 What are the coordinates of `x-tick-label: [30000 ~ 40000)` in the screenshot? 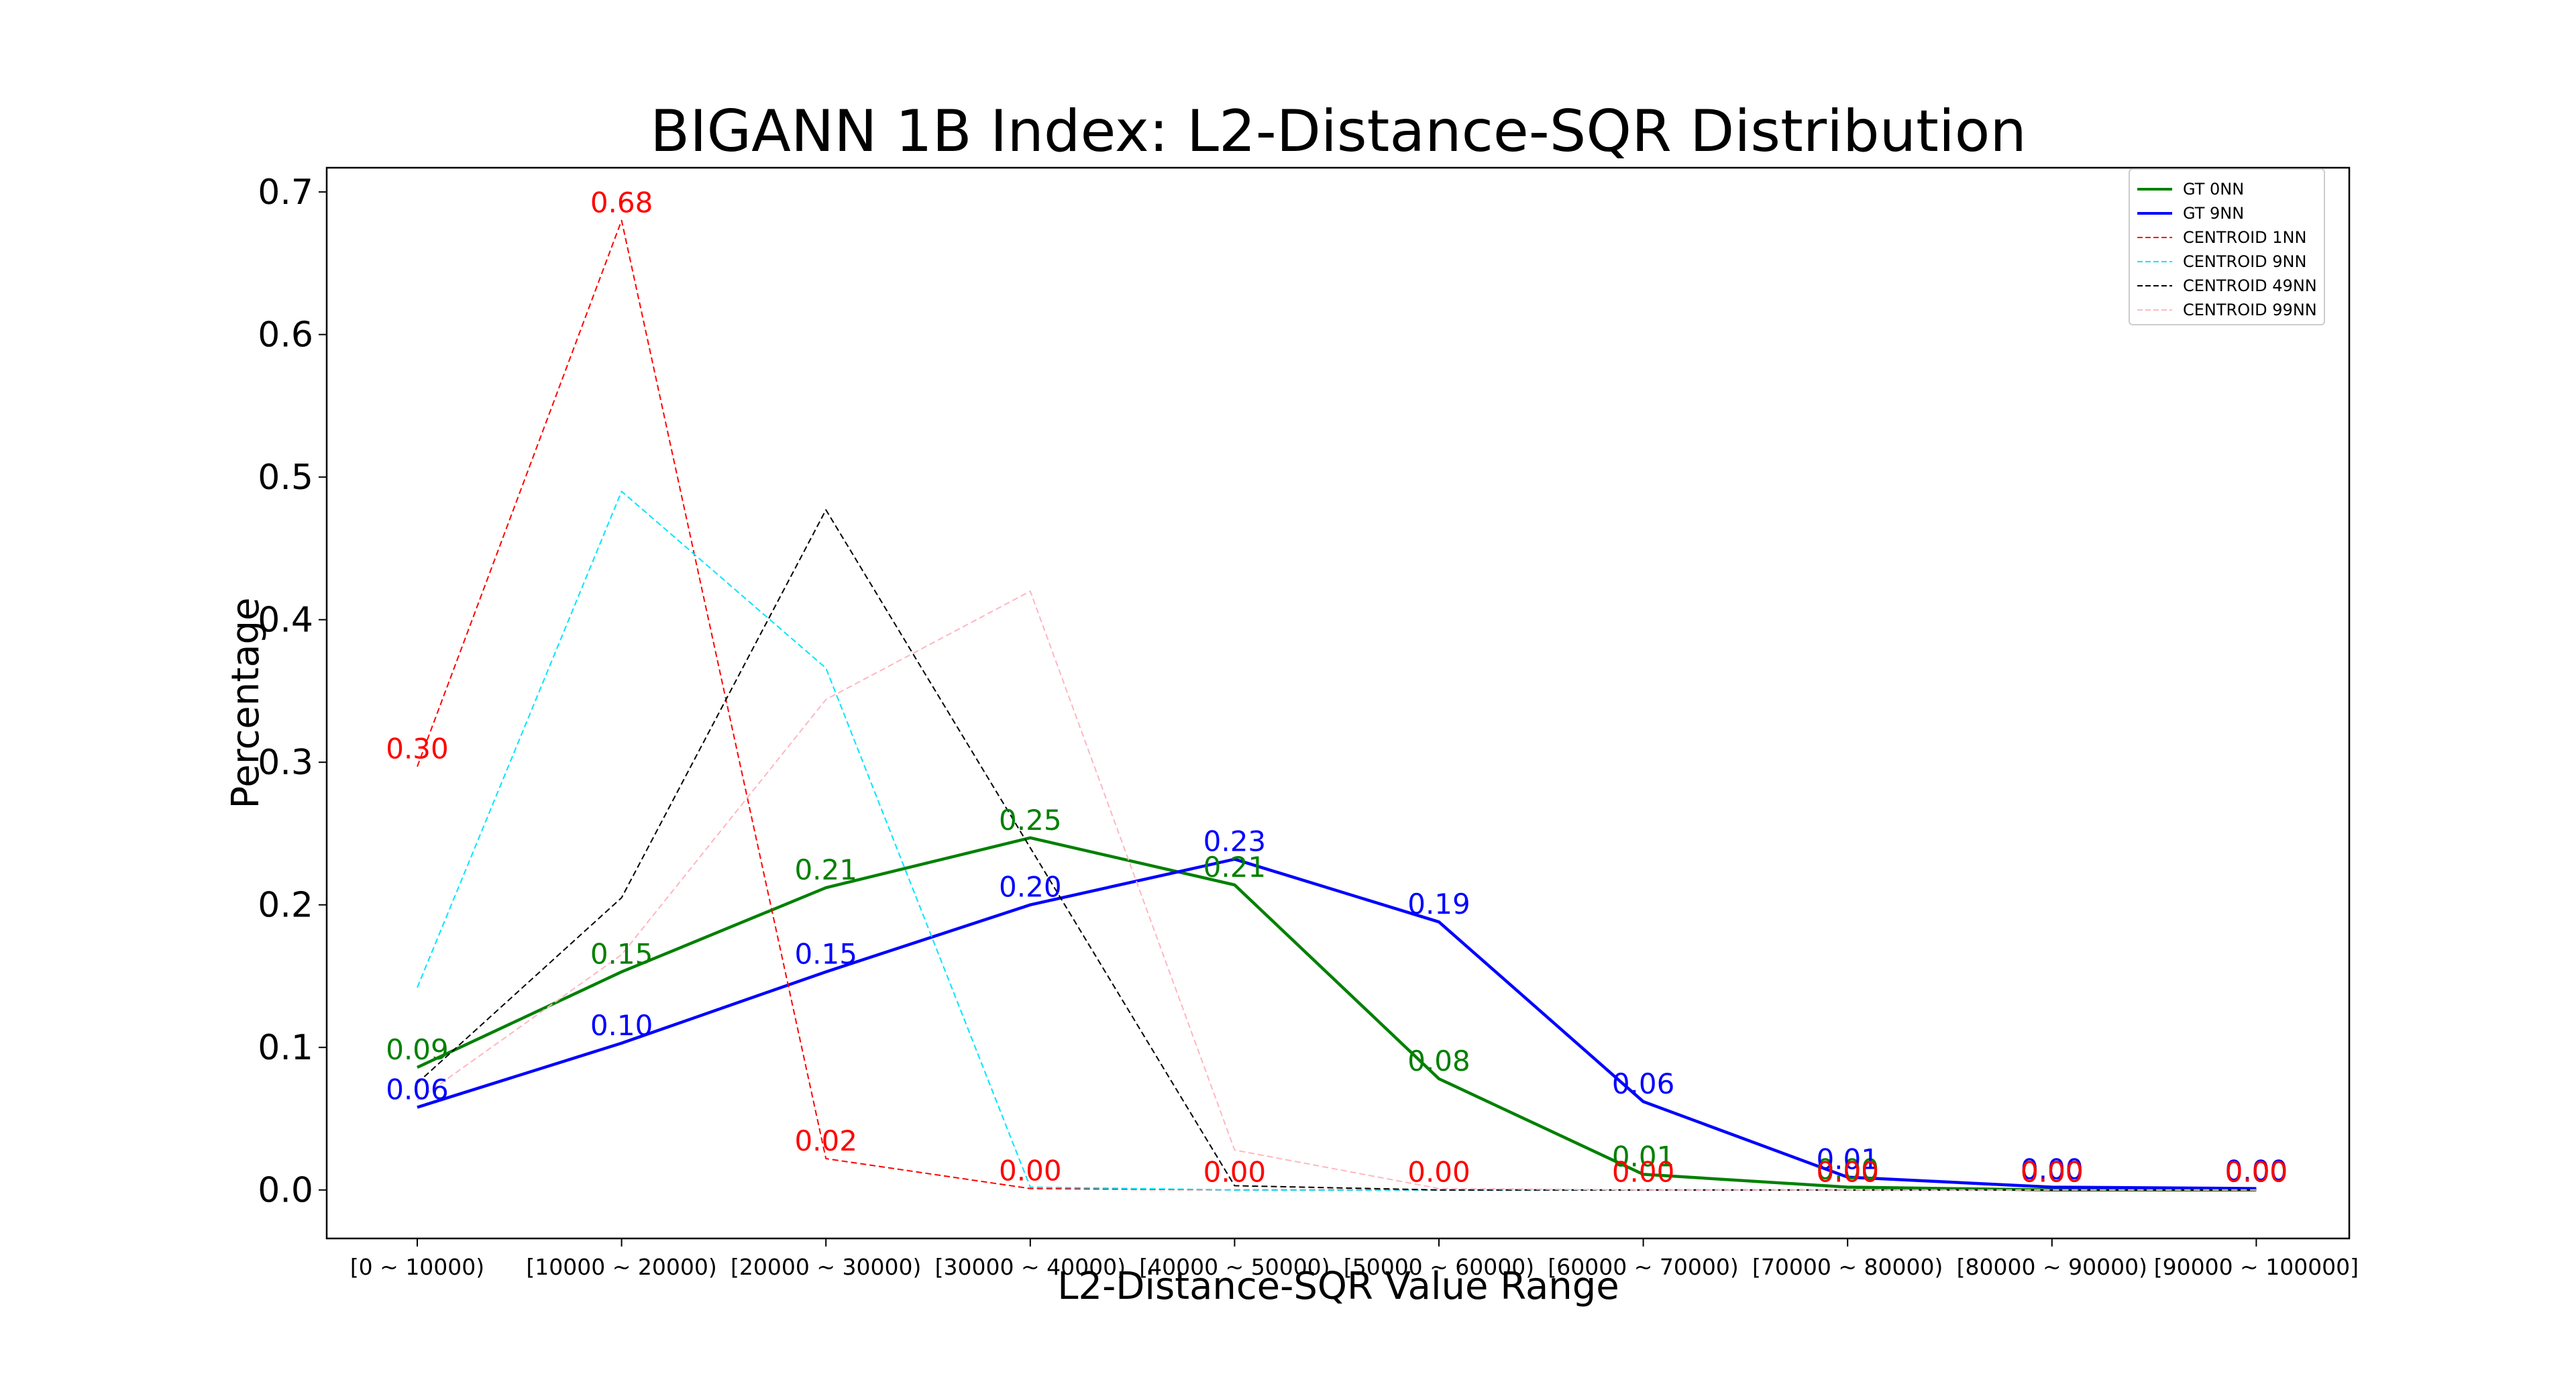 It's located at (1030, 1267).